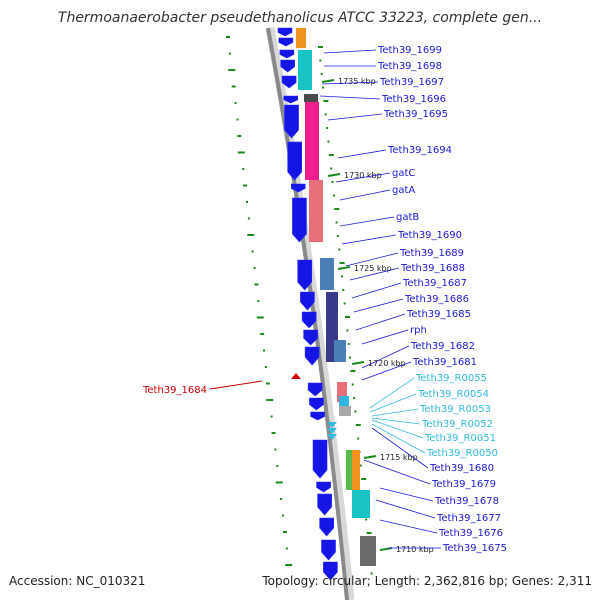  What do you see at coordinates (455, 409) in the screenshot?
I see `gene-label: Teth39_R0053` at bounding box center [455, 409].